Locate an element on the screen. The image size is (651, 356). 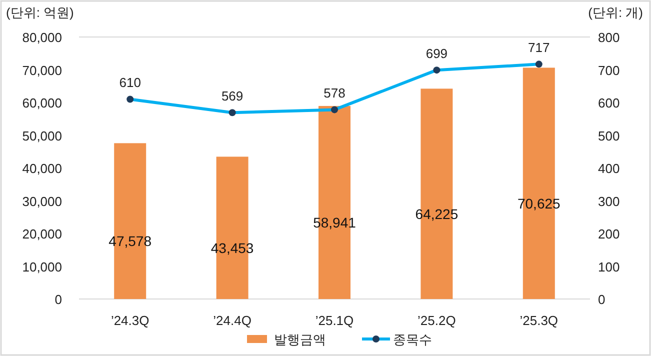
data-label: 699 is located at coordinates (437, 54).